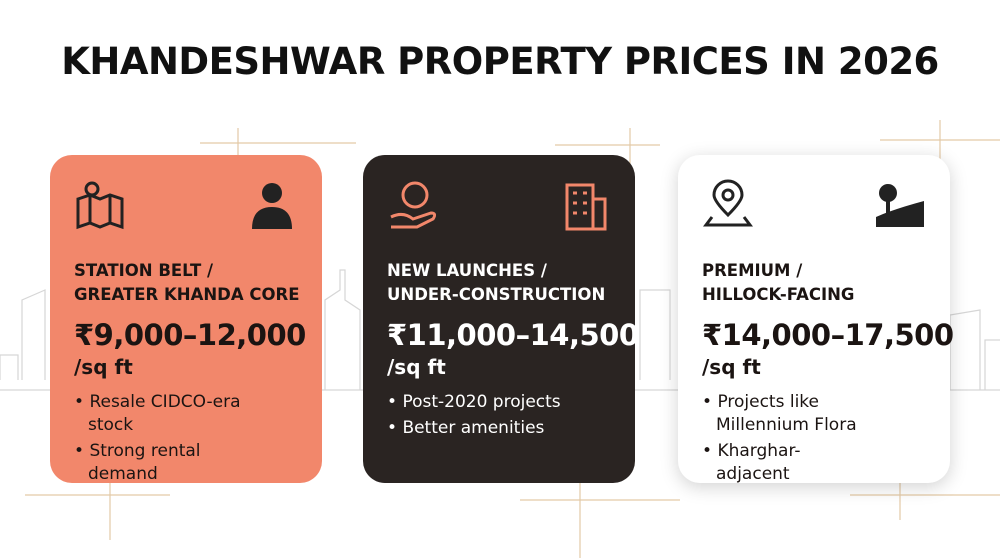 The width and height of the screenshot is (1000, 558). Describe the element at coordinates (752, 270) in the screenshot. I see `heading-line: PREMIUM /` at that location.